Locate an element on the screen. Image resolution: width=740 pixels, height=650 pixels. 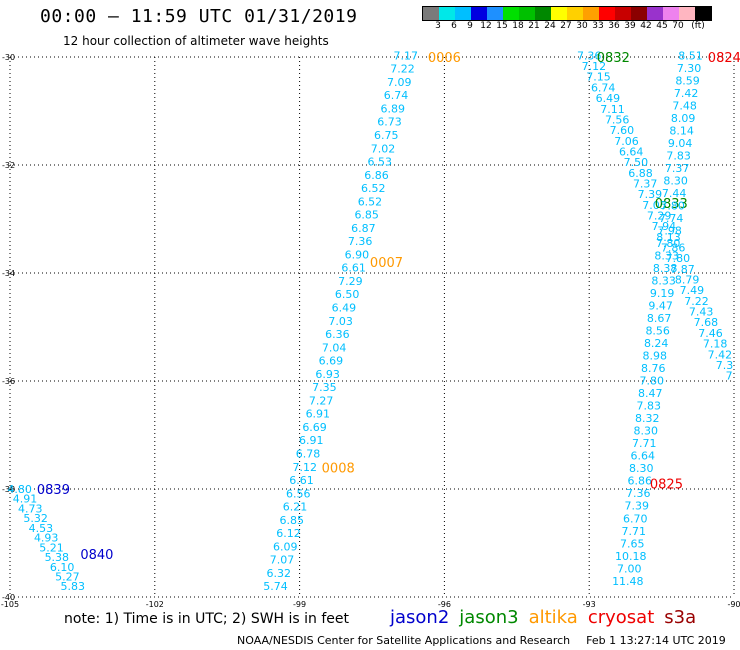
wave-height-value: 7.56 is located at coordinates (617, 119).